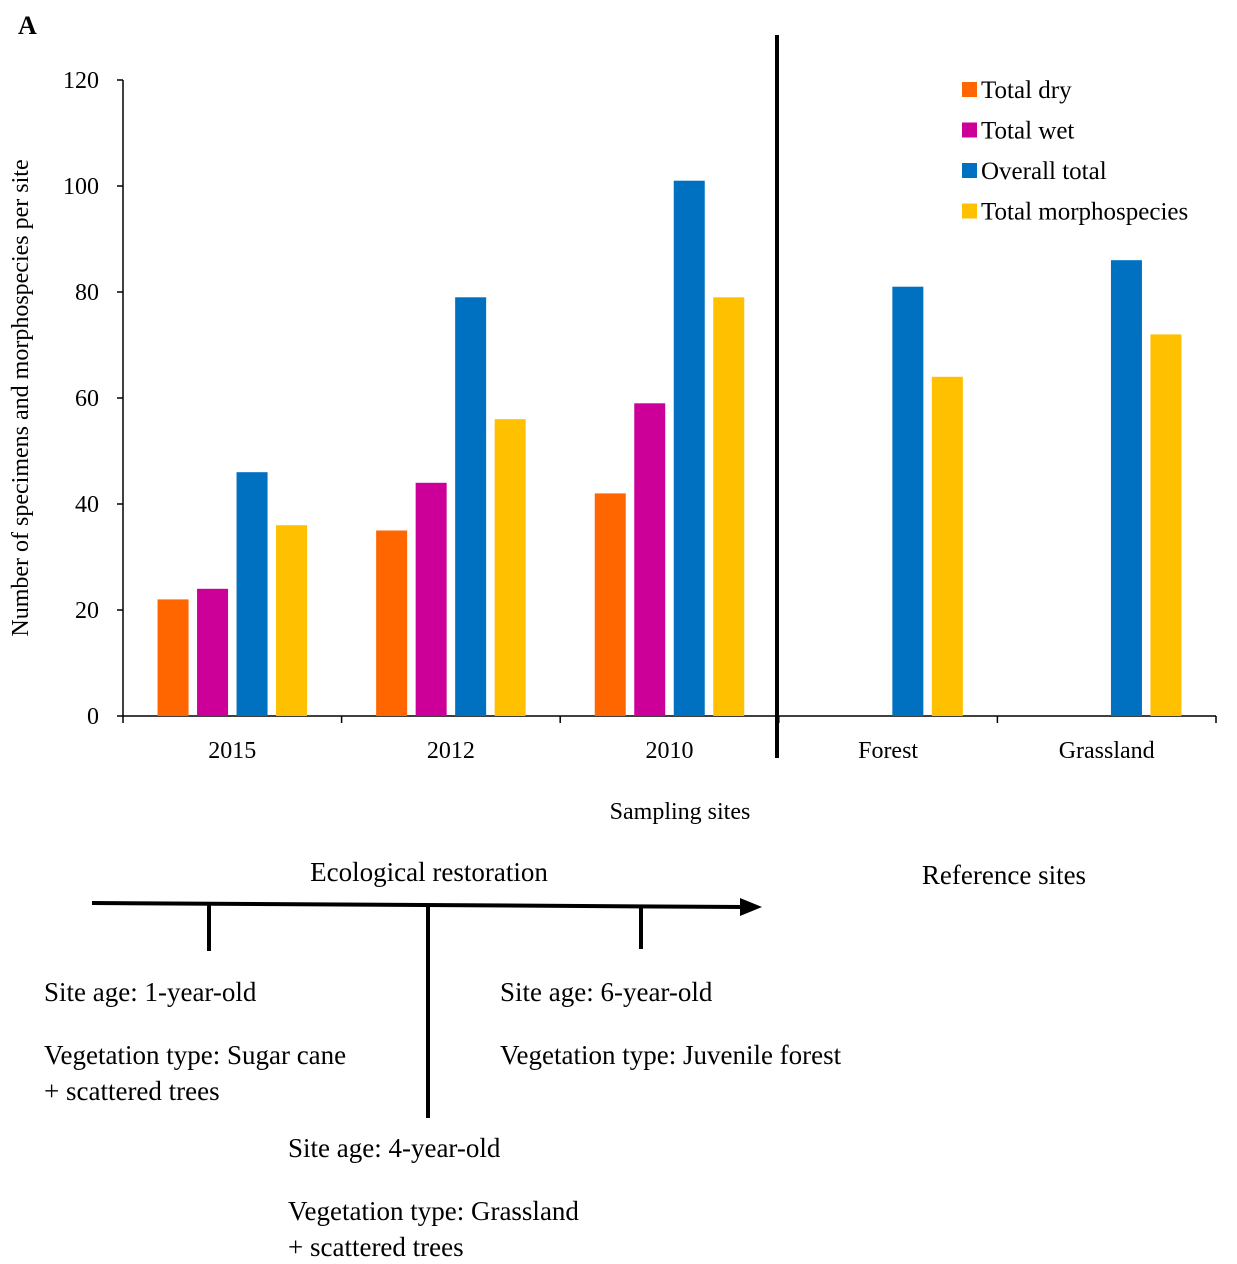 This screenshot has width=1237, height=1264. What do you see at coordinates (888, 751) in the screenshot?
I see `x-tick-label: Forest` at bounding box center [888, 751].